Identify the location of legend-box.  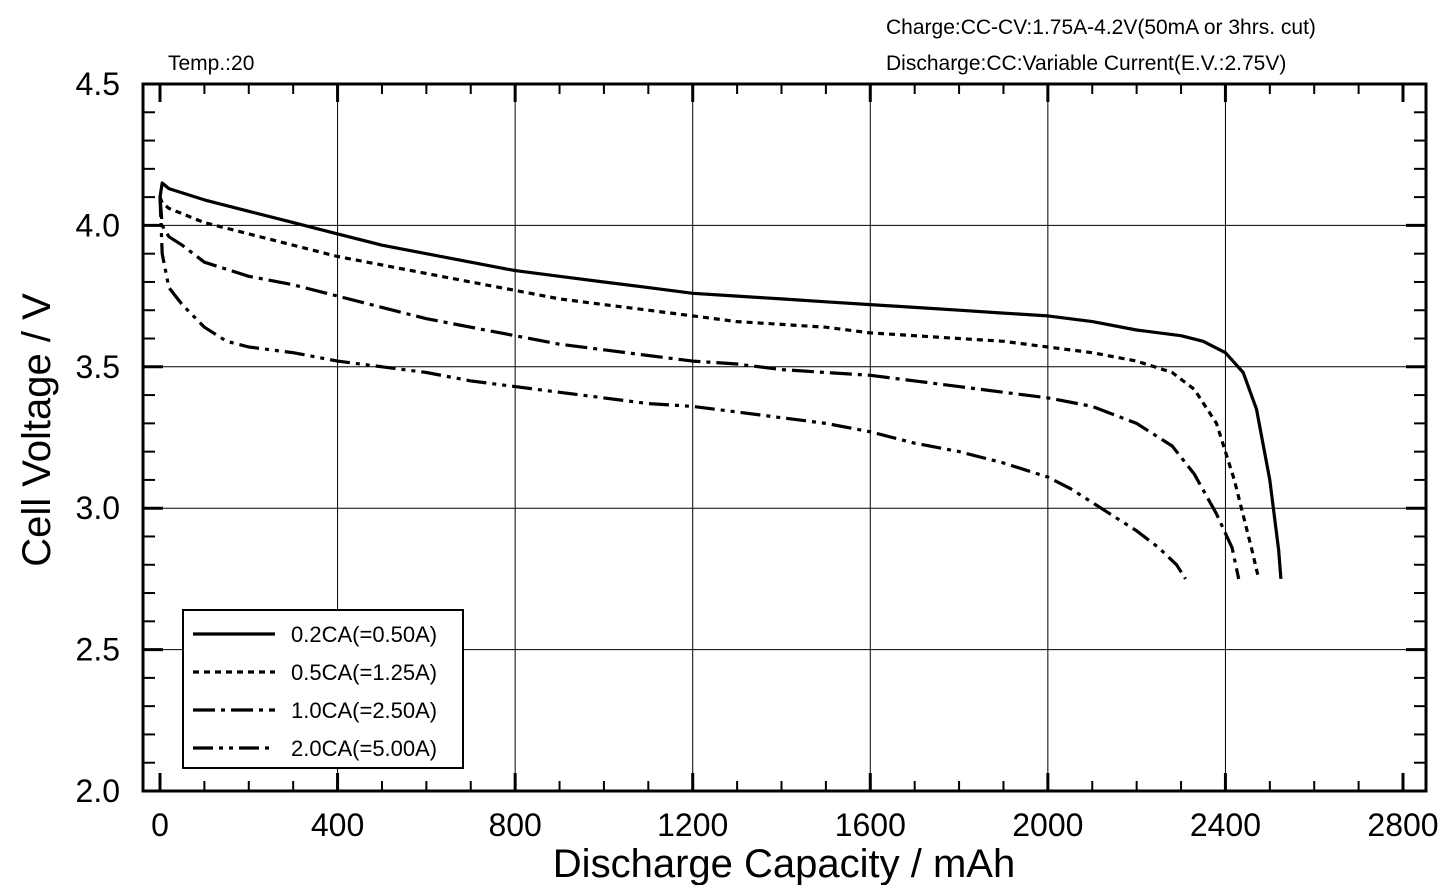
(323, 689).